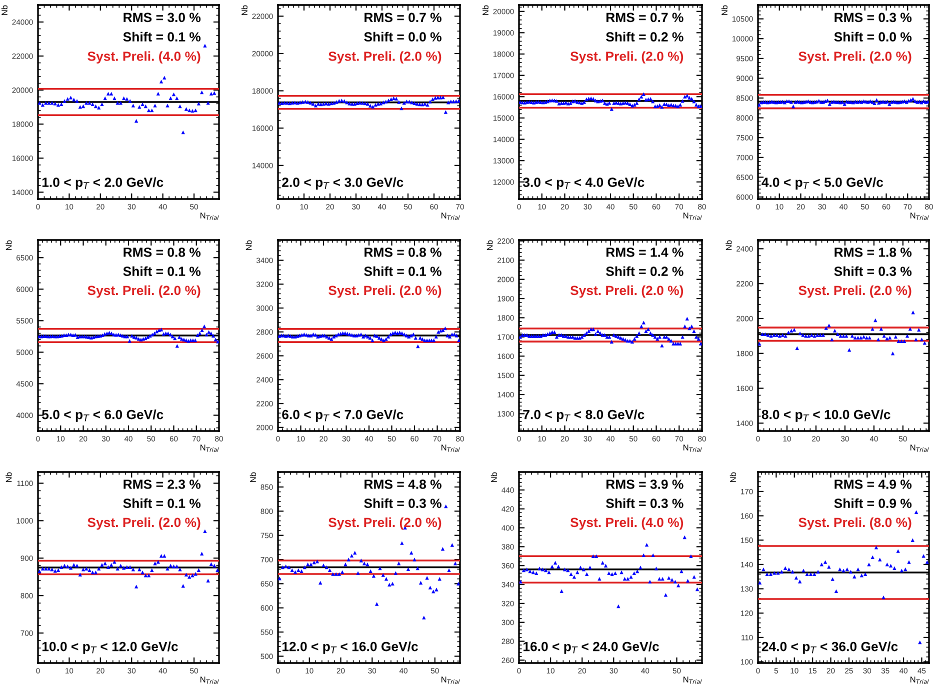 The image size is (941, 684). I want to click on annotation: Shift = 0.1 %, so click(403, 271).